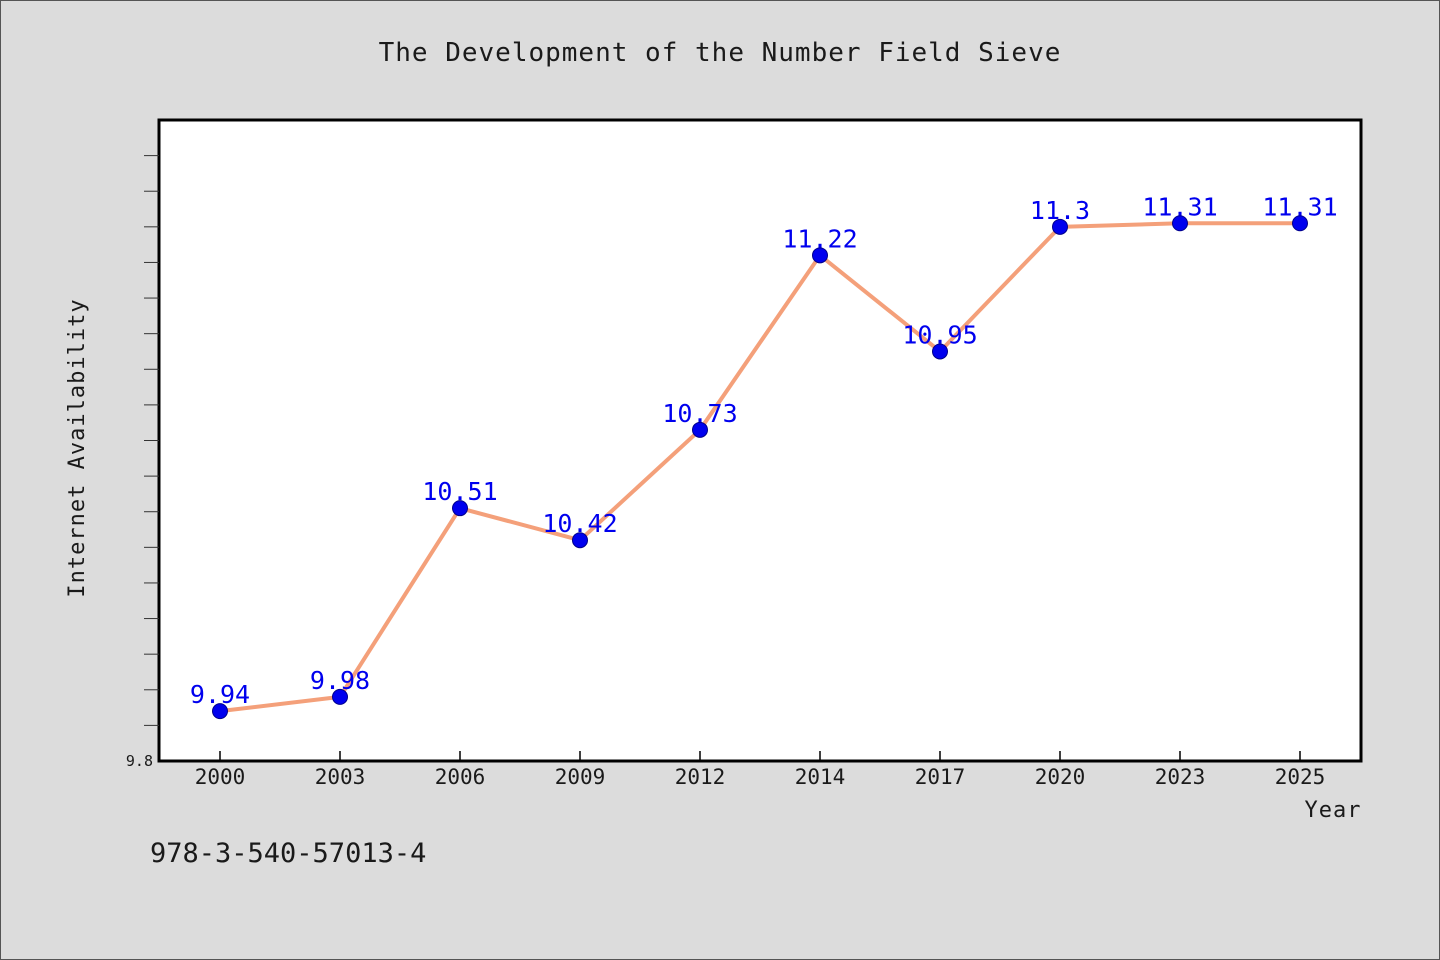 Image resolution: width=1440 pixels, height=960 pixels. Describe the element at coordinates (459, 491) in the screenshot. I see `data-label: 10.51` at that location.